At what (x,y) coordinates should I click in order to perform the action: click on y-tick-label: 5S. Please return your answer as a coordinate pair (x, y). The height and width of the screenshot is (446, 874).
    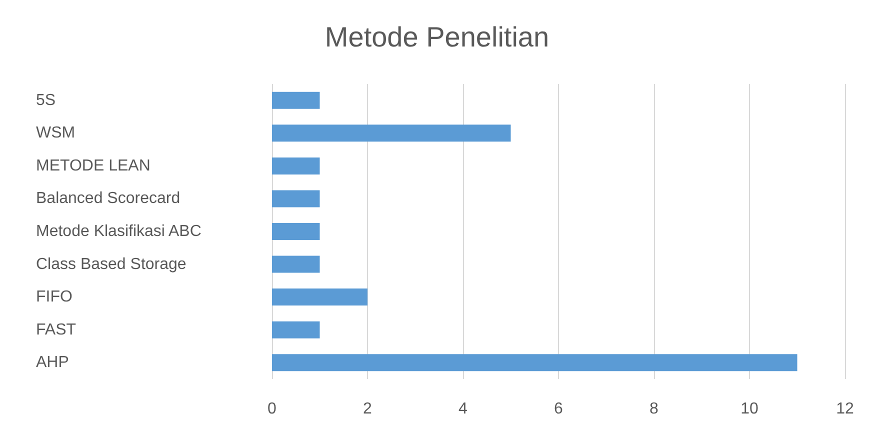
    Looking at the image, I should click on (46, 100).